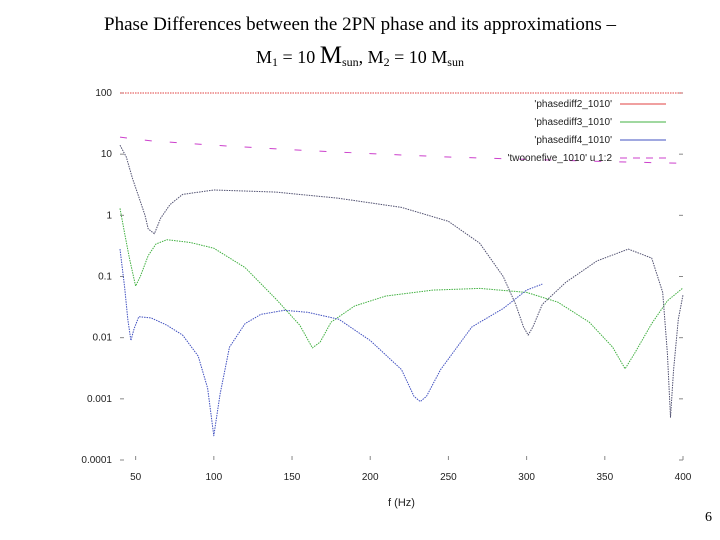 The height and width of the screenshot is (540, 720). What do you see at coordinates (299, 57) in the screenshot?
I see `title-m1-value: = 10` at bounding box center [299, 57].